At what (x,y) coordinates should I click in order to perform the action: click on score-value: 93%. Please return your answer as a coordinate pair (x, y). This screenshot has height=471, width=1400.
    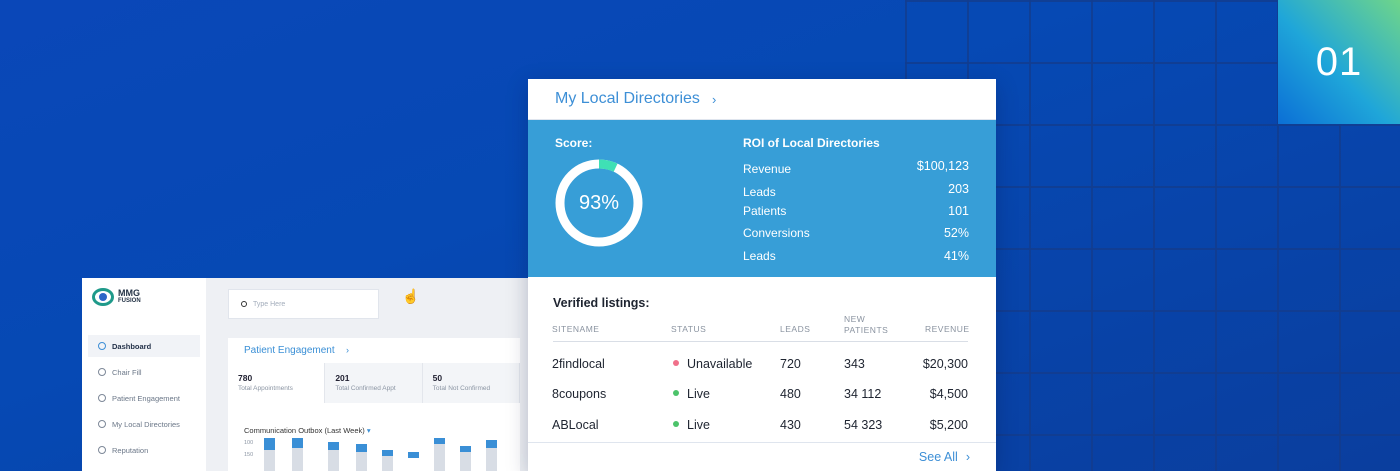
    Looking at the image, I should click on (599, 202).